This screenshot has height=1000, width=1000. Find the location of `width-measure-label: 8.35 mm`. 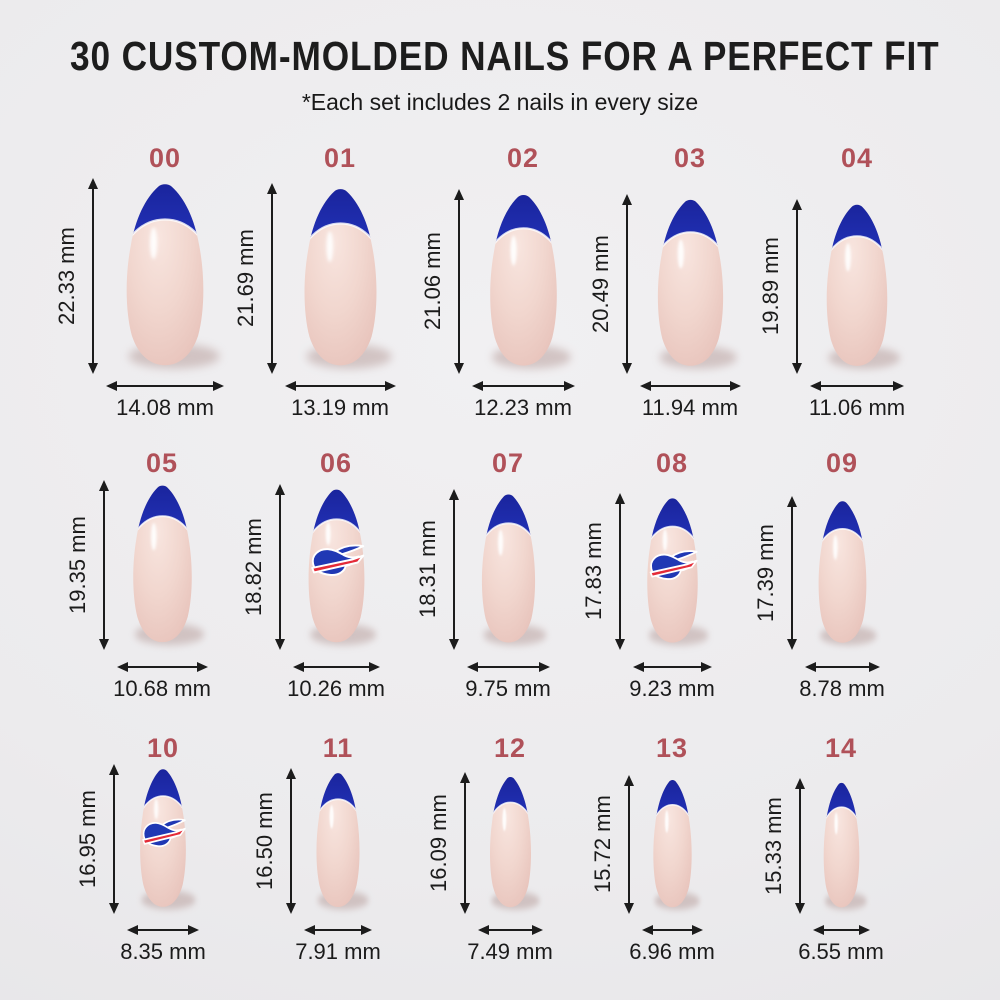

width-measure-label: 8.35 mm is located at coordinates (163, 951).